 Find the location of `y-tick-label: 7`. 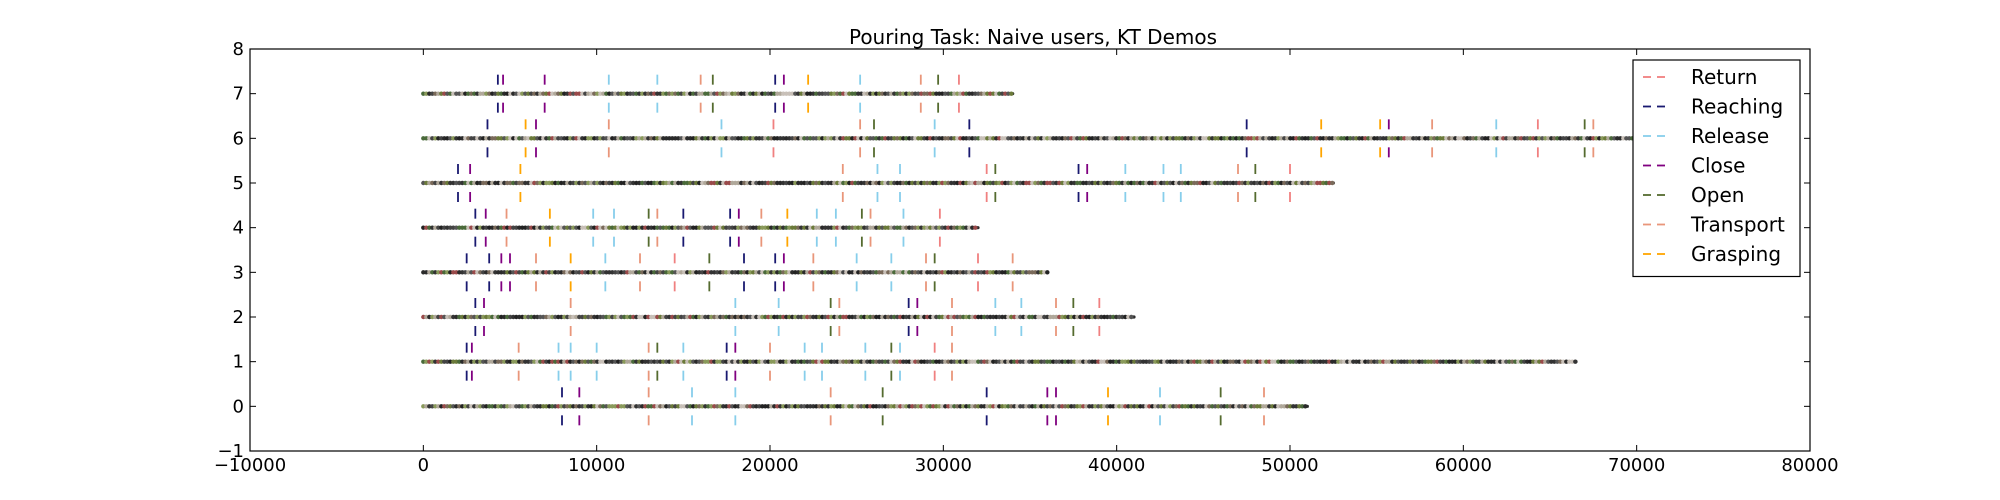

y-tick-label: 7 is located at coordinates (238, 94).